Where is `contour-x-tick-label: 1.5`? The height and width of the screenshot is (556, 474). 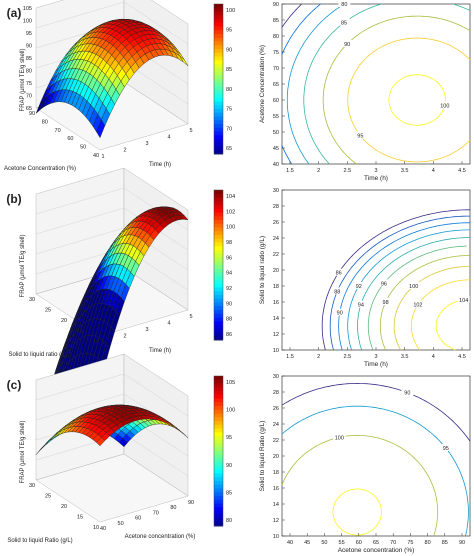
contour-x-tick-label: 1.5 is located at coordinates (290, 171).